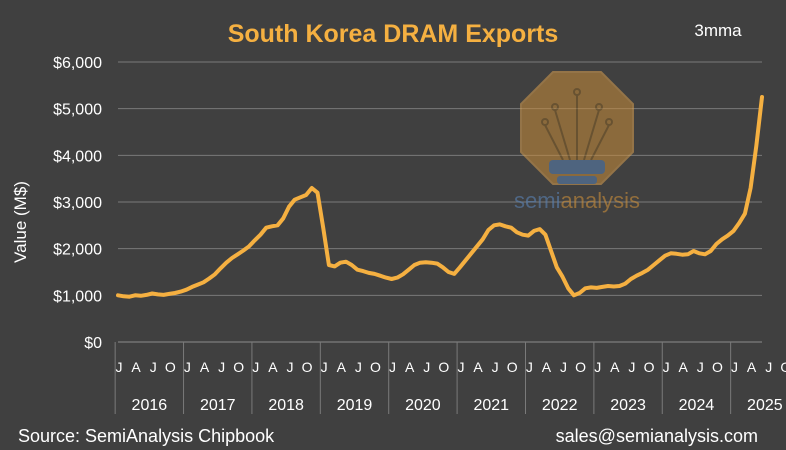  Describe the element at coordinates (286, 405) in the screenshot. I see `year-label: 2018` at that location.